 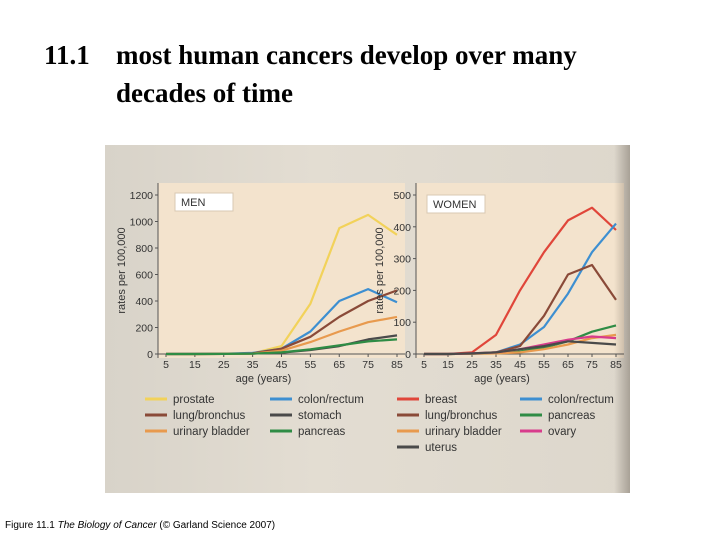 I want to click on panel-men-label-box, so click(x=204, y=202).